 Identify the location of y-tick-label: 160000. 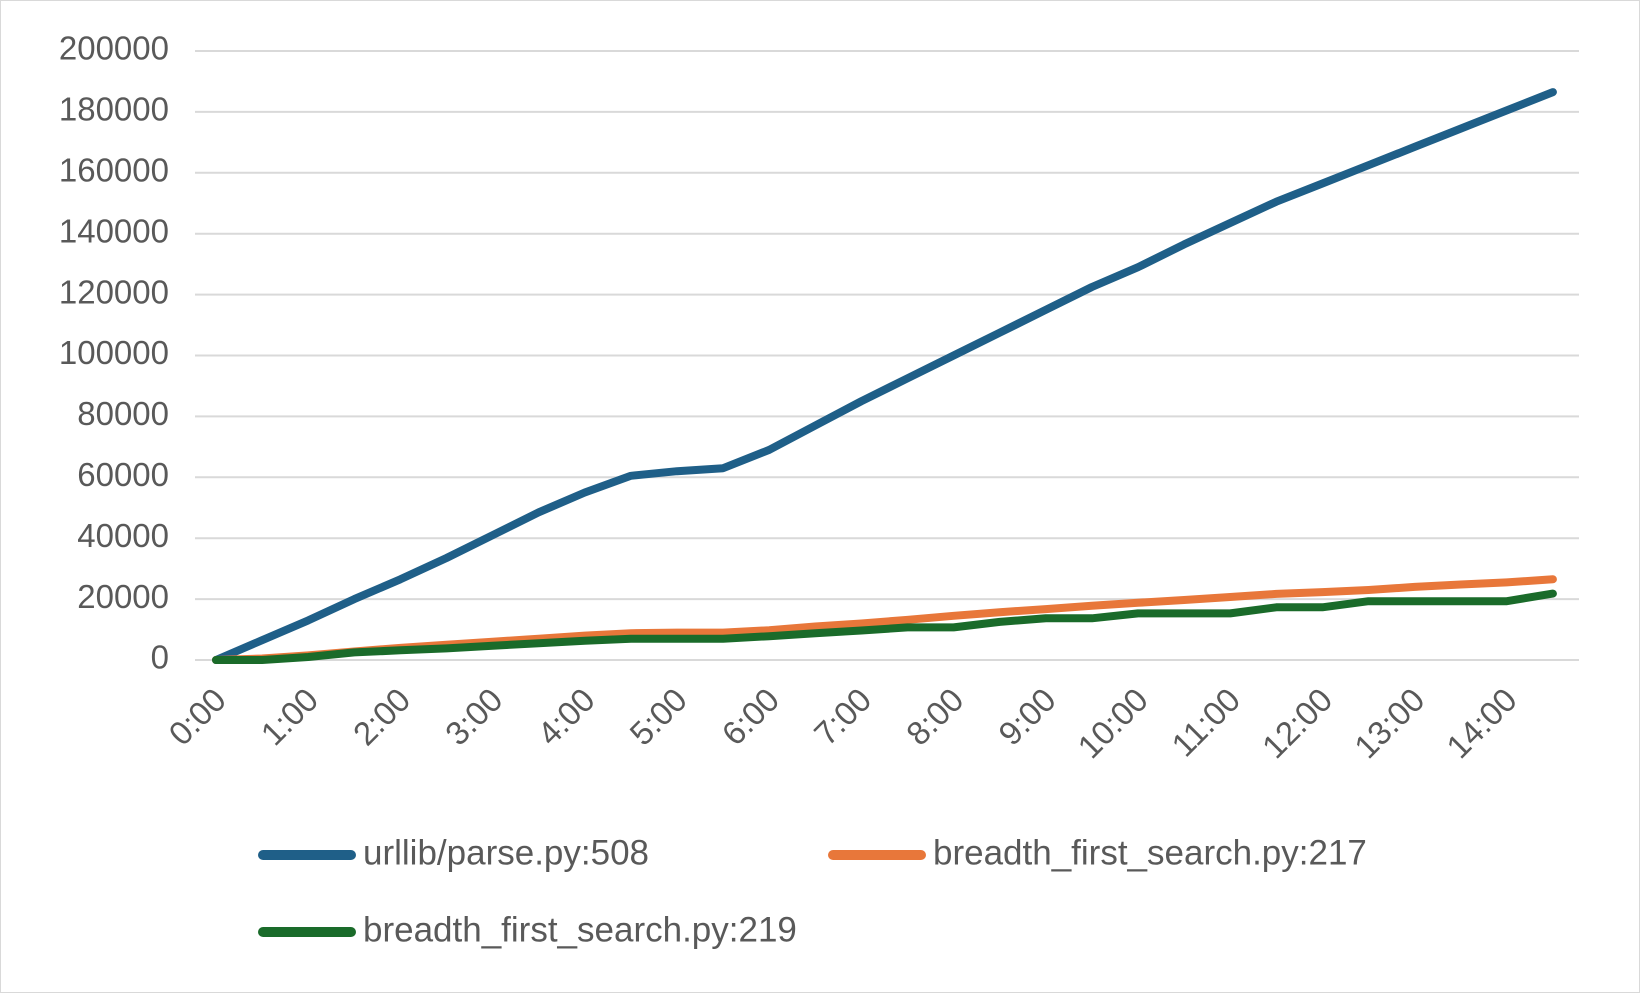
(114, 170).